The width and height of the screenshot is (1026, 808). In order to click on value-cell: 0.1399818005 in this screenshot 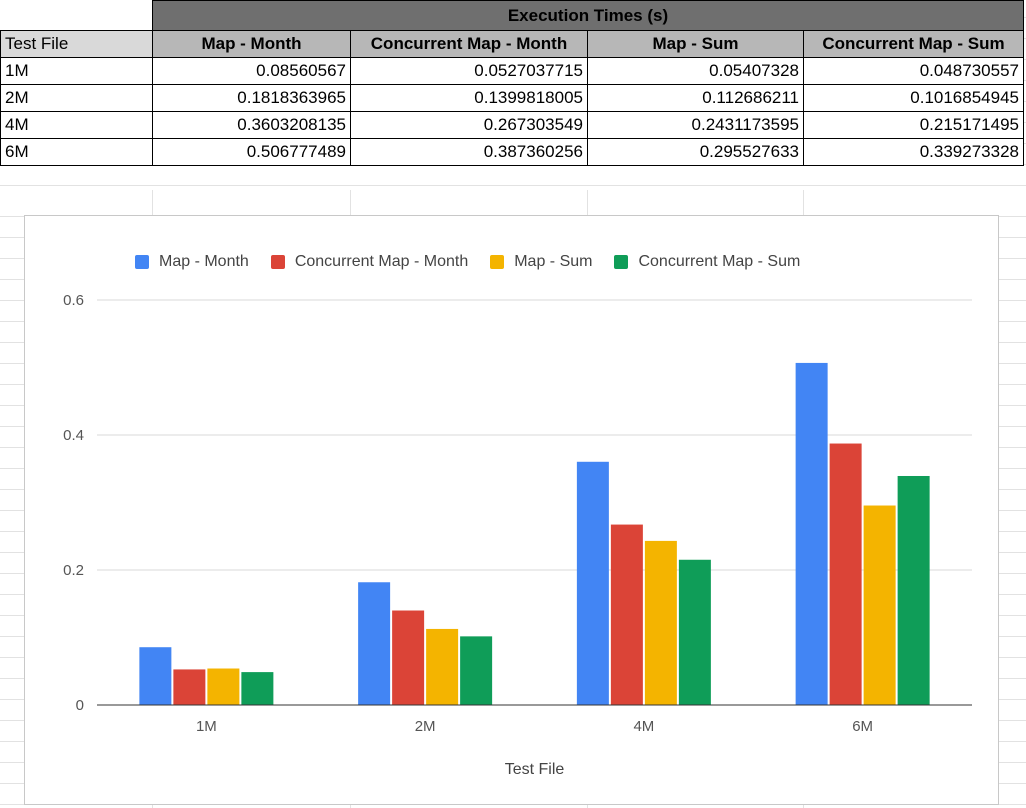, I will do `click(469, 98)`.